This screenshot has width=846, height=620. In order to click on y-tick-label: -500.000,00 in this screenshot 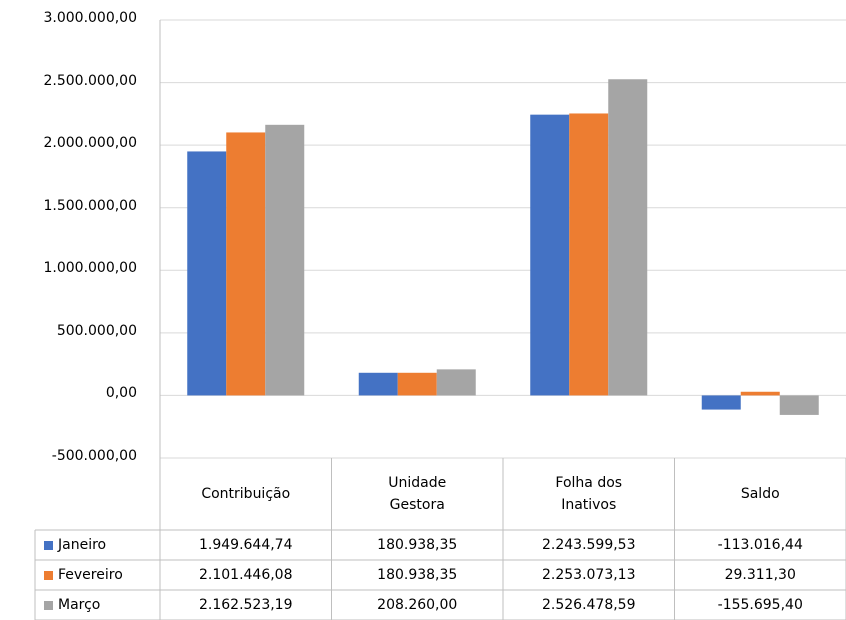, I will do `click(94, 456)`.